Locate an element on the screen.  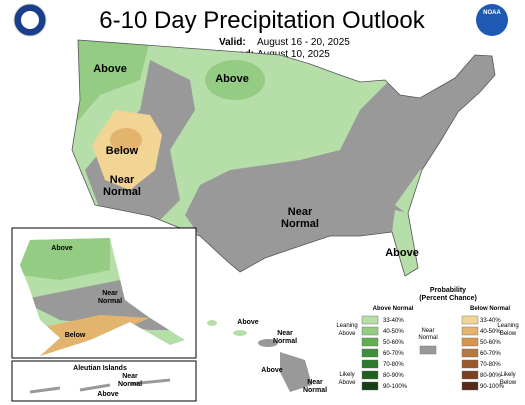
above-region-plains is located at coordinates (235, 80).